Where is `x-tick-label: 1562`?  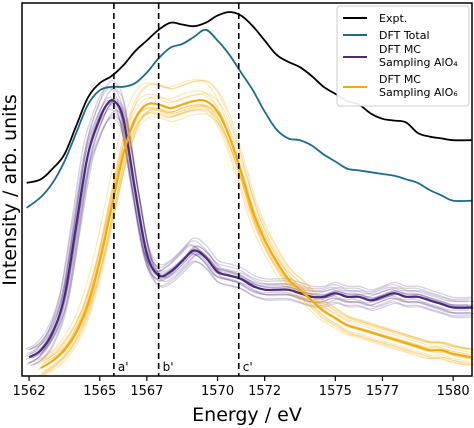
x-tick-label: 1562 is located at coordinates (29, 391).